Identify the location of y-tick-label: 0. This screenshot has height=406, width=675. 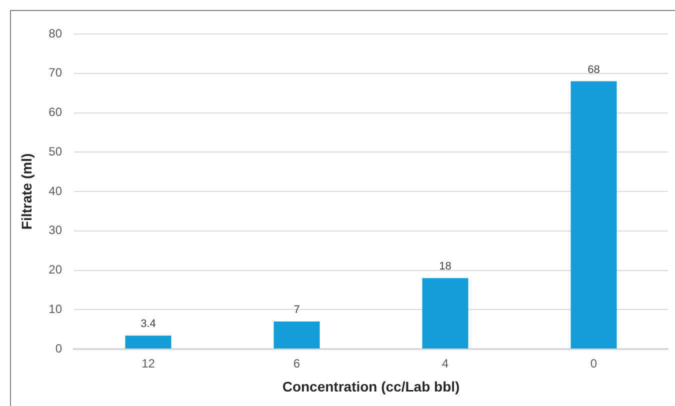
(58, 348).